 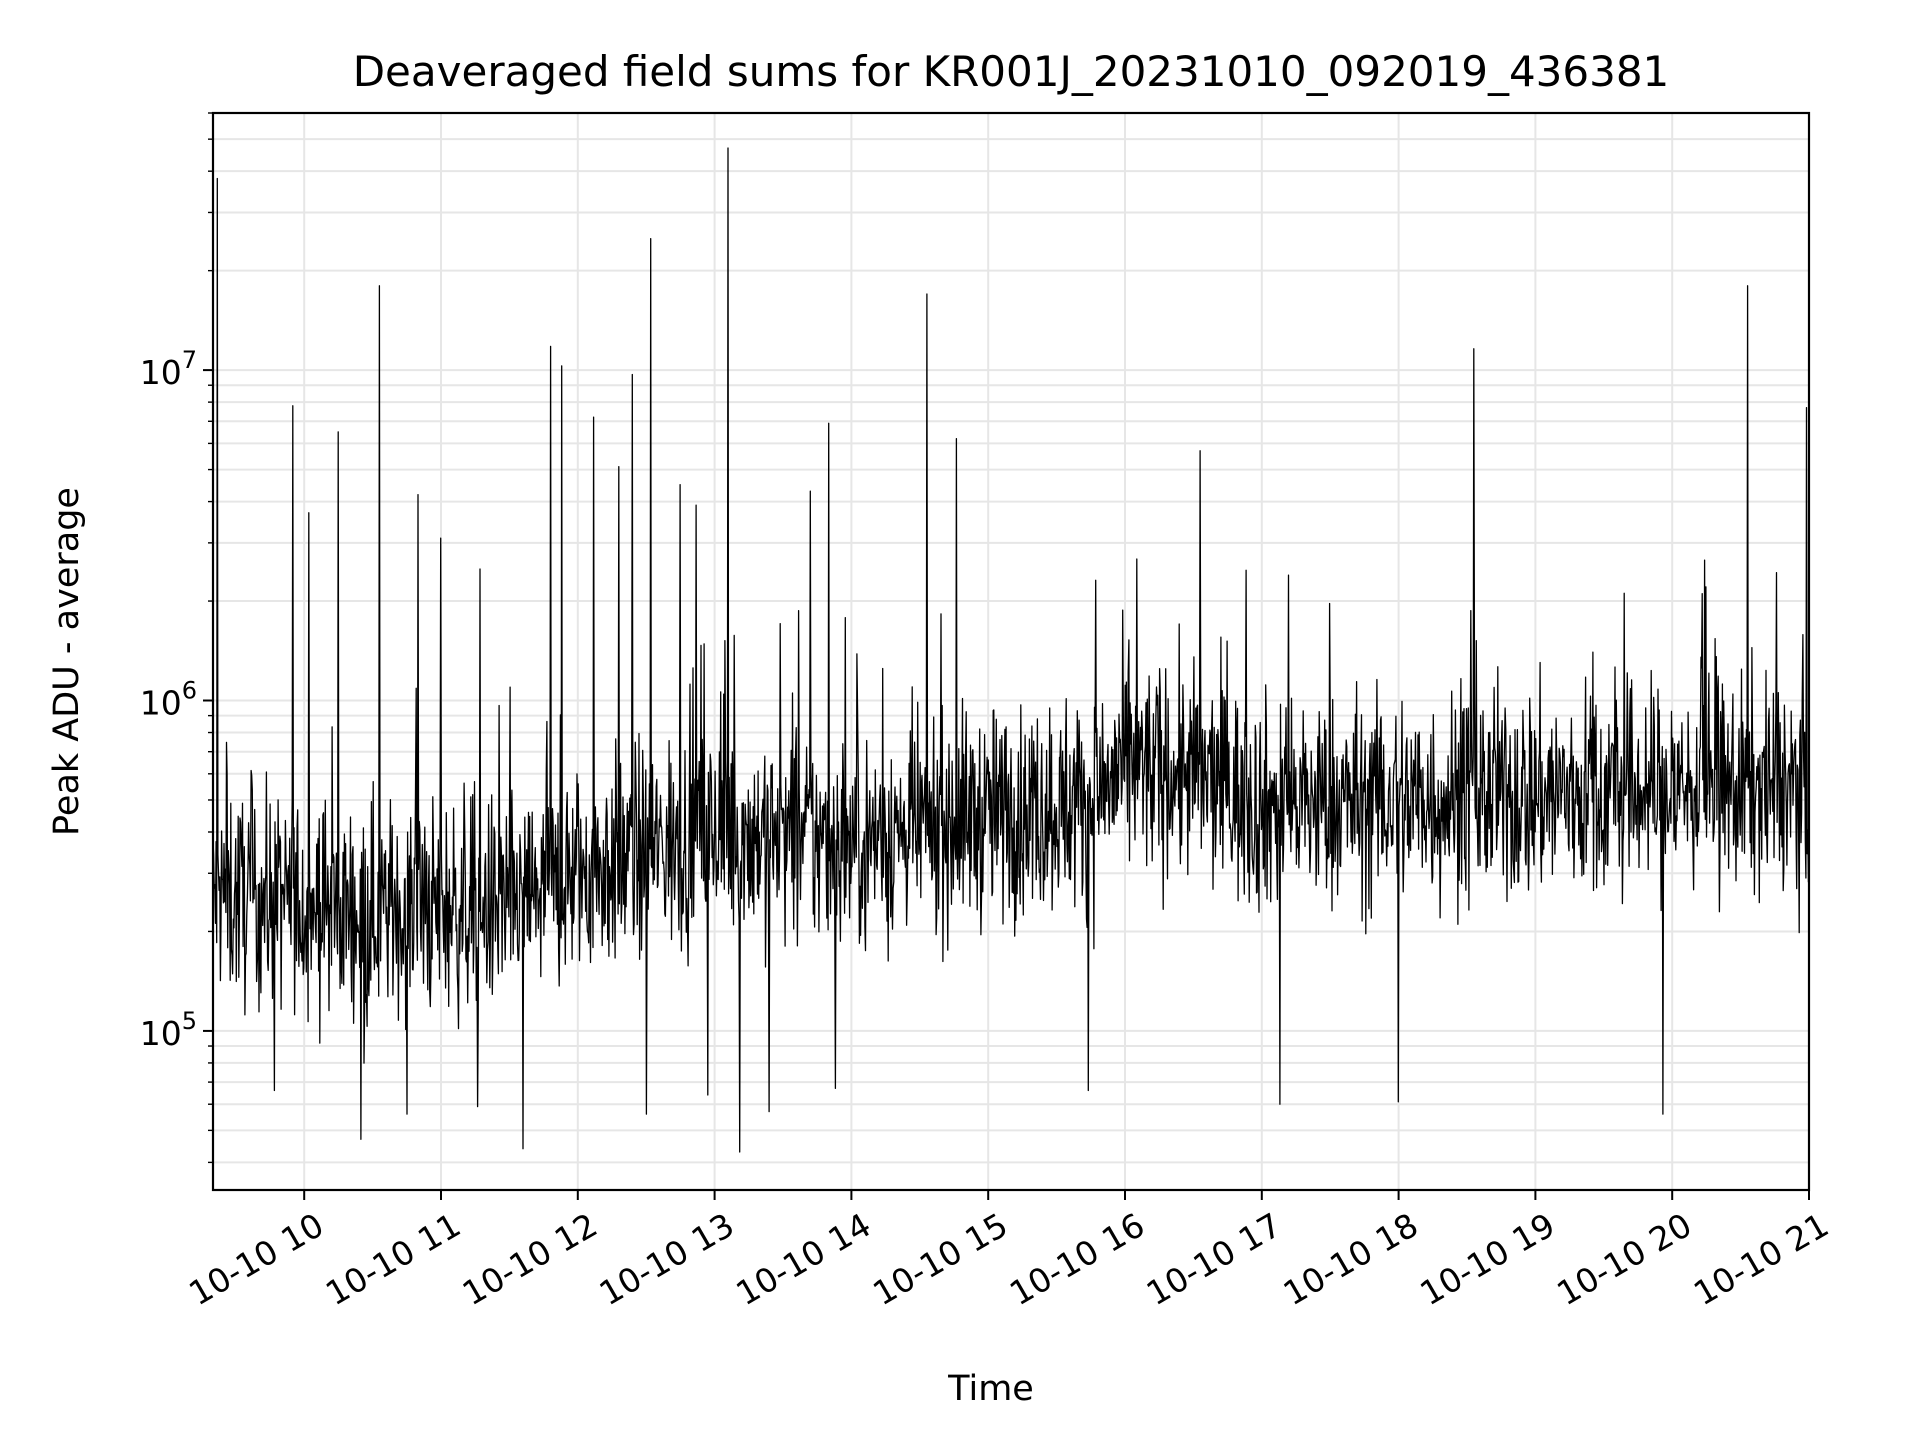 What do you see at coordinates (1077, 1259) in the screenshot?
I see `x-tick-label: 10-10 16` at bounding box center [1077, 1259].